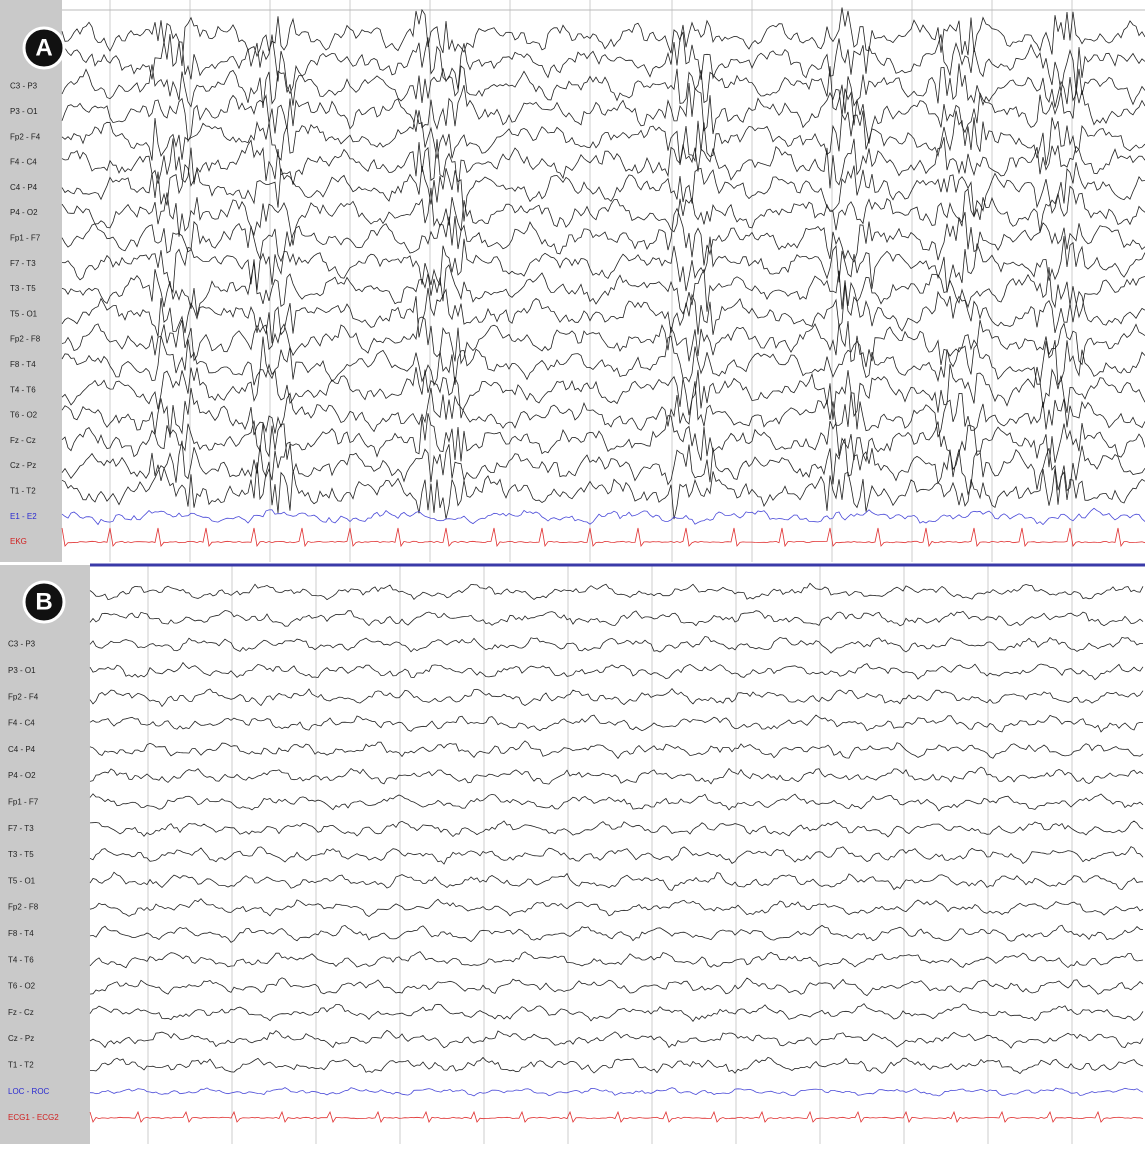  I want to click on channel-label: LOC - ROC, so click(29, 1091).